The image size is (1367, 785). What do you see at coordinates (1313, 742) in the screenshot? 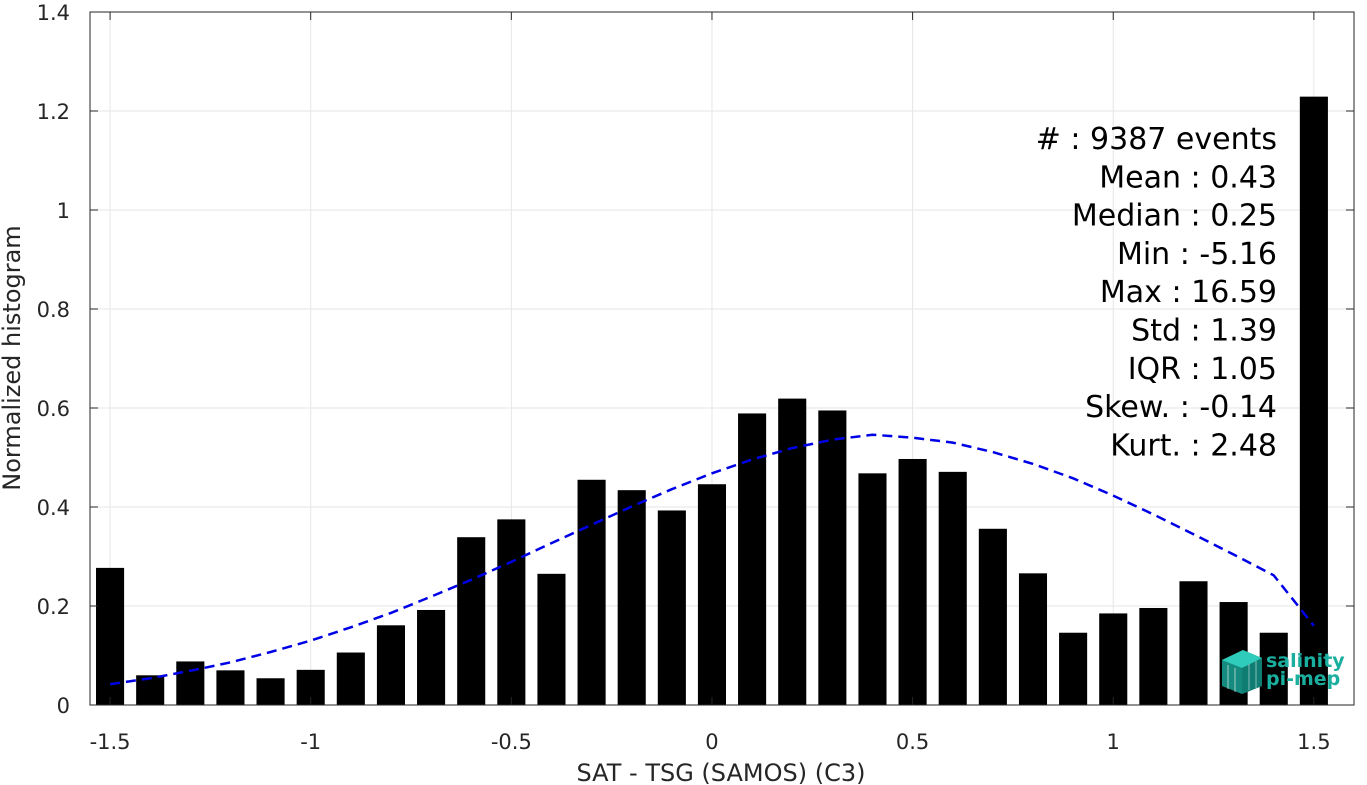
I see `x-tick-label-6: 1.5` at bounding box center [1313, 742].